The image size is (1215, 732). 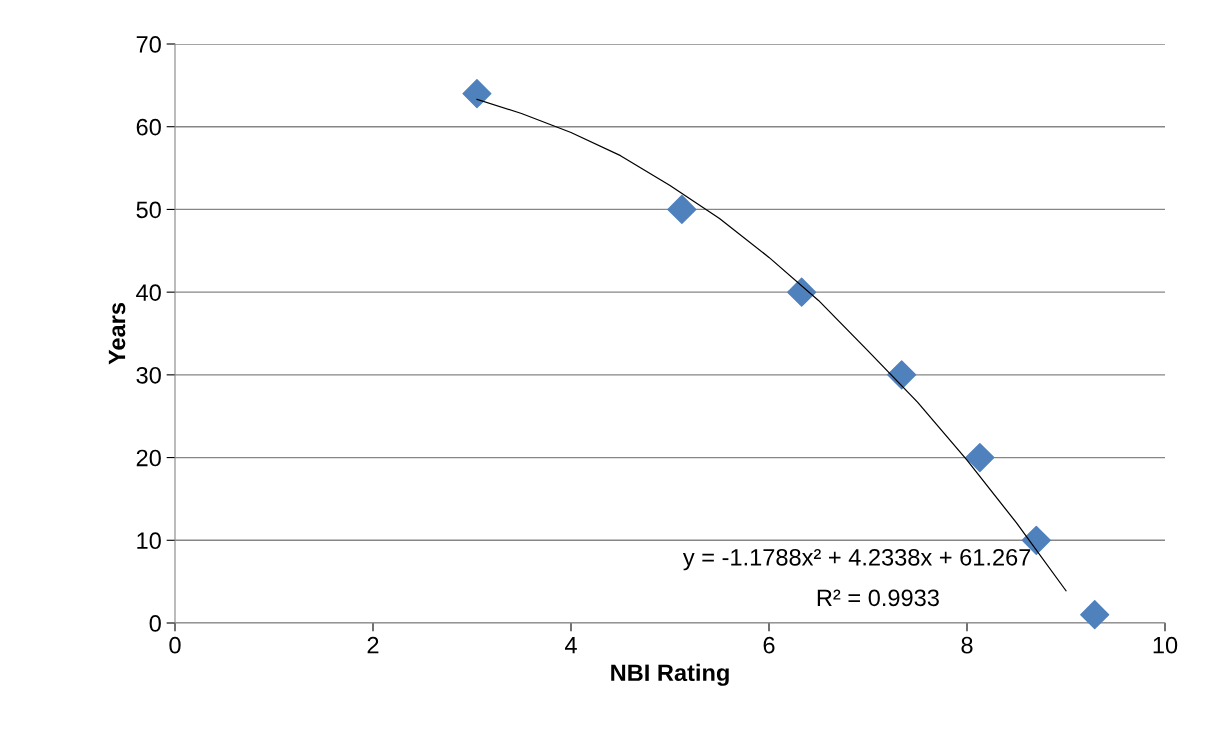 What do you see at coordinates (148, 292) in the screenshot?
I see `y-tick-label: 40` at bounding box center [148, 292].